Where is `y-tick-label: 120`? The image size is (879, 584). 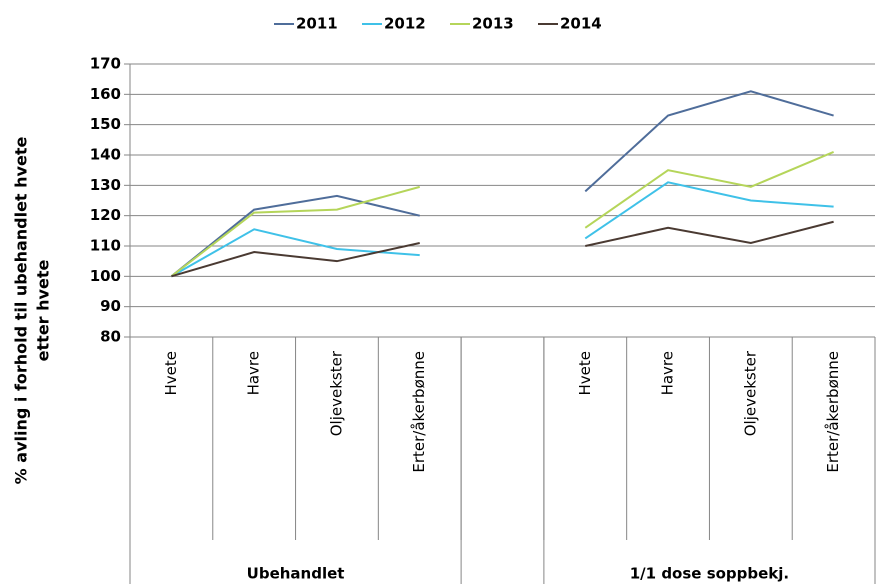
y-tick-label: 120 is located at coordinates (105, 215).